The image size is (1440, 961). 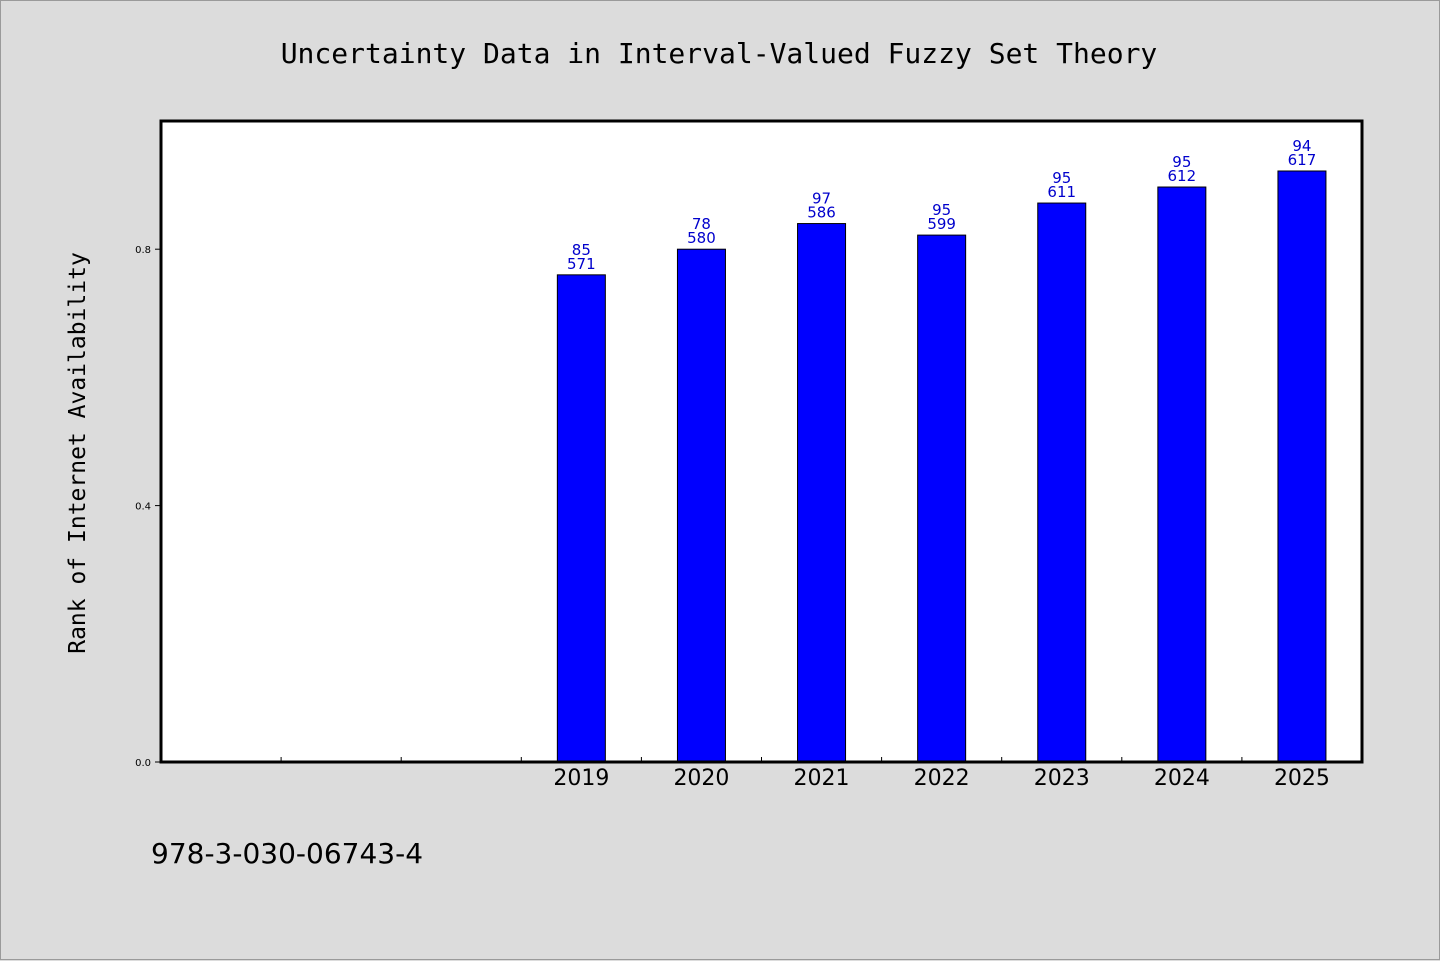 What do you see at coordinates (143, 507) in the screenshot?
I see `y-tick-label: 0.4` at bounding box center [143, 507].